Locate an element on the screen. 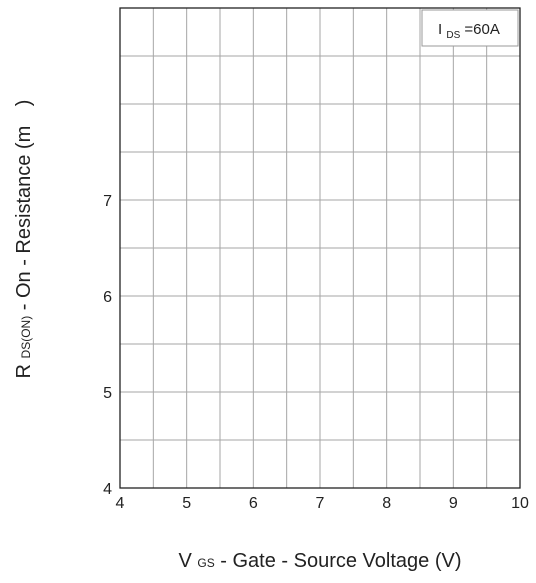 The width and height of the screenshot is (536, 583). x-tick-label: 7 is located at coordinates (320, 503).